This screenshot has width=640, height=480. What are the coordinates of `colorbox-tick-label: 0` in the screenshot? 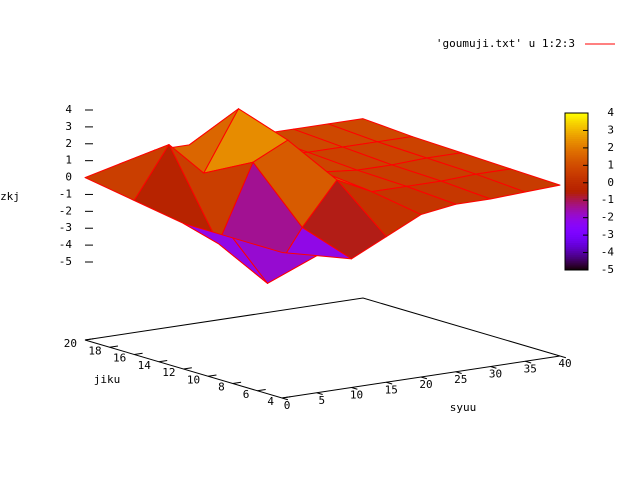 It's located at (610, 182).